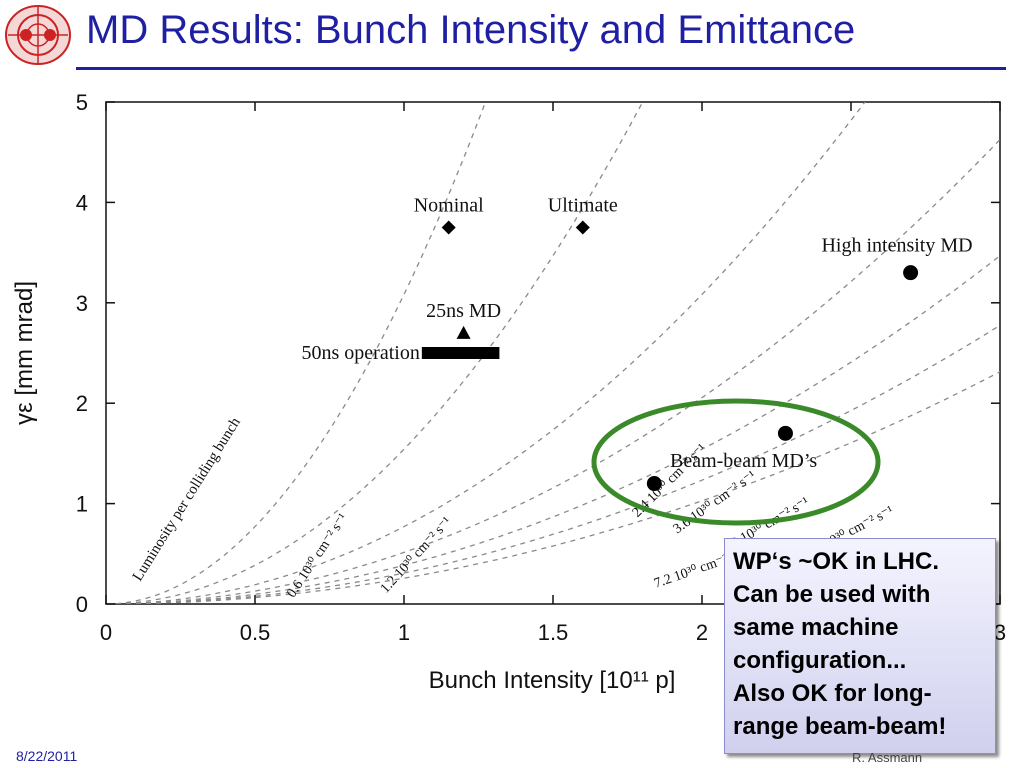  What do you see at coordinates (840, 726) in the screenshot?
I see `note-line: range beam-beam!` at bounding box center [840, 726].